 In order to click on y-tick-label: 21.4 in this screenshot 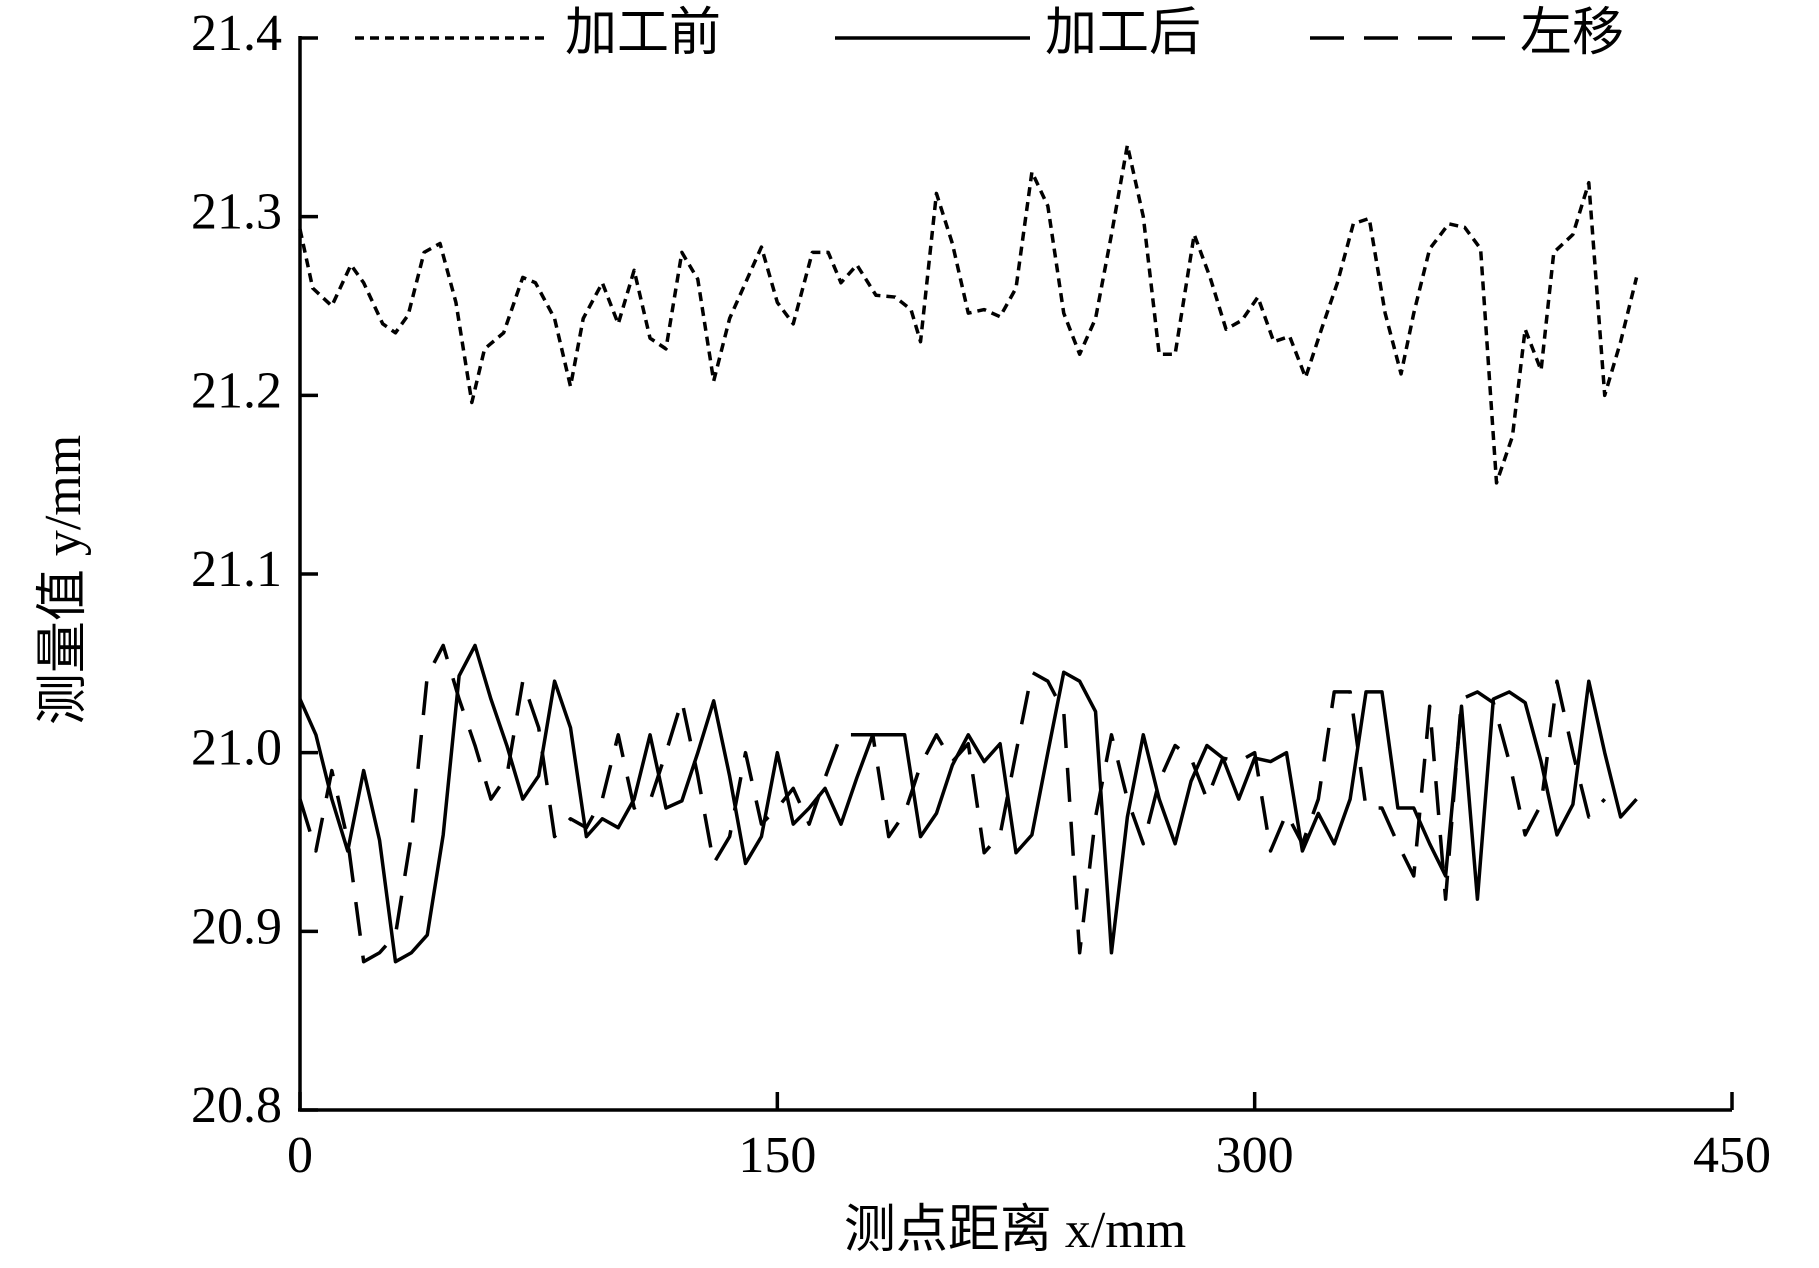, I will do `click(236, 33)`.